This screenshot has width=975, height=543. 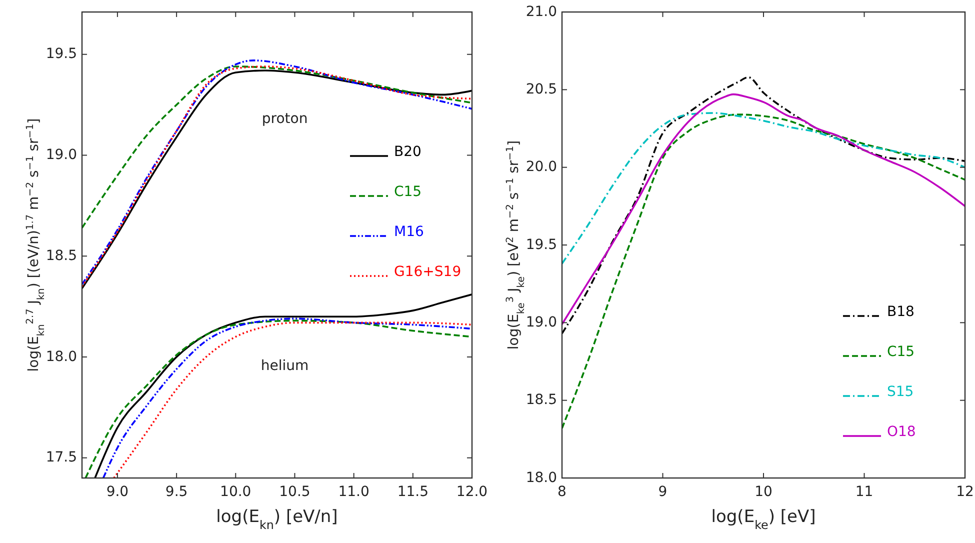 What do you see at coordinates (285, 119) in the screenshot?
I see `annotation: proton` at bounding box center [285, 119].